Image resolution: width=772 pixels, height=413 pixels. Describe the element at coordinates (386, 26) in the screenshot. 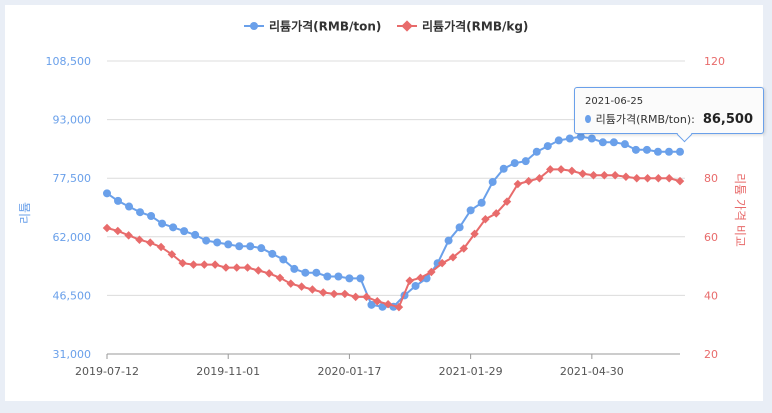

I see `legend: 리튬가격(RMB/ton) 리튬가격(RMB/kg)` at that location.